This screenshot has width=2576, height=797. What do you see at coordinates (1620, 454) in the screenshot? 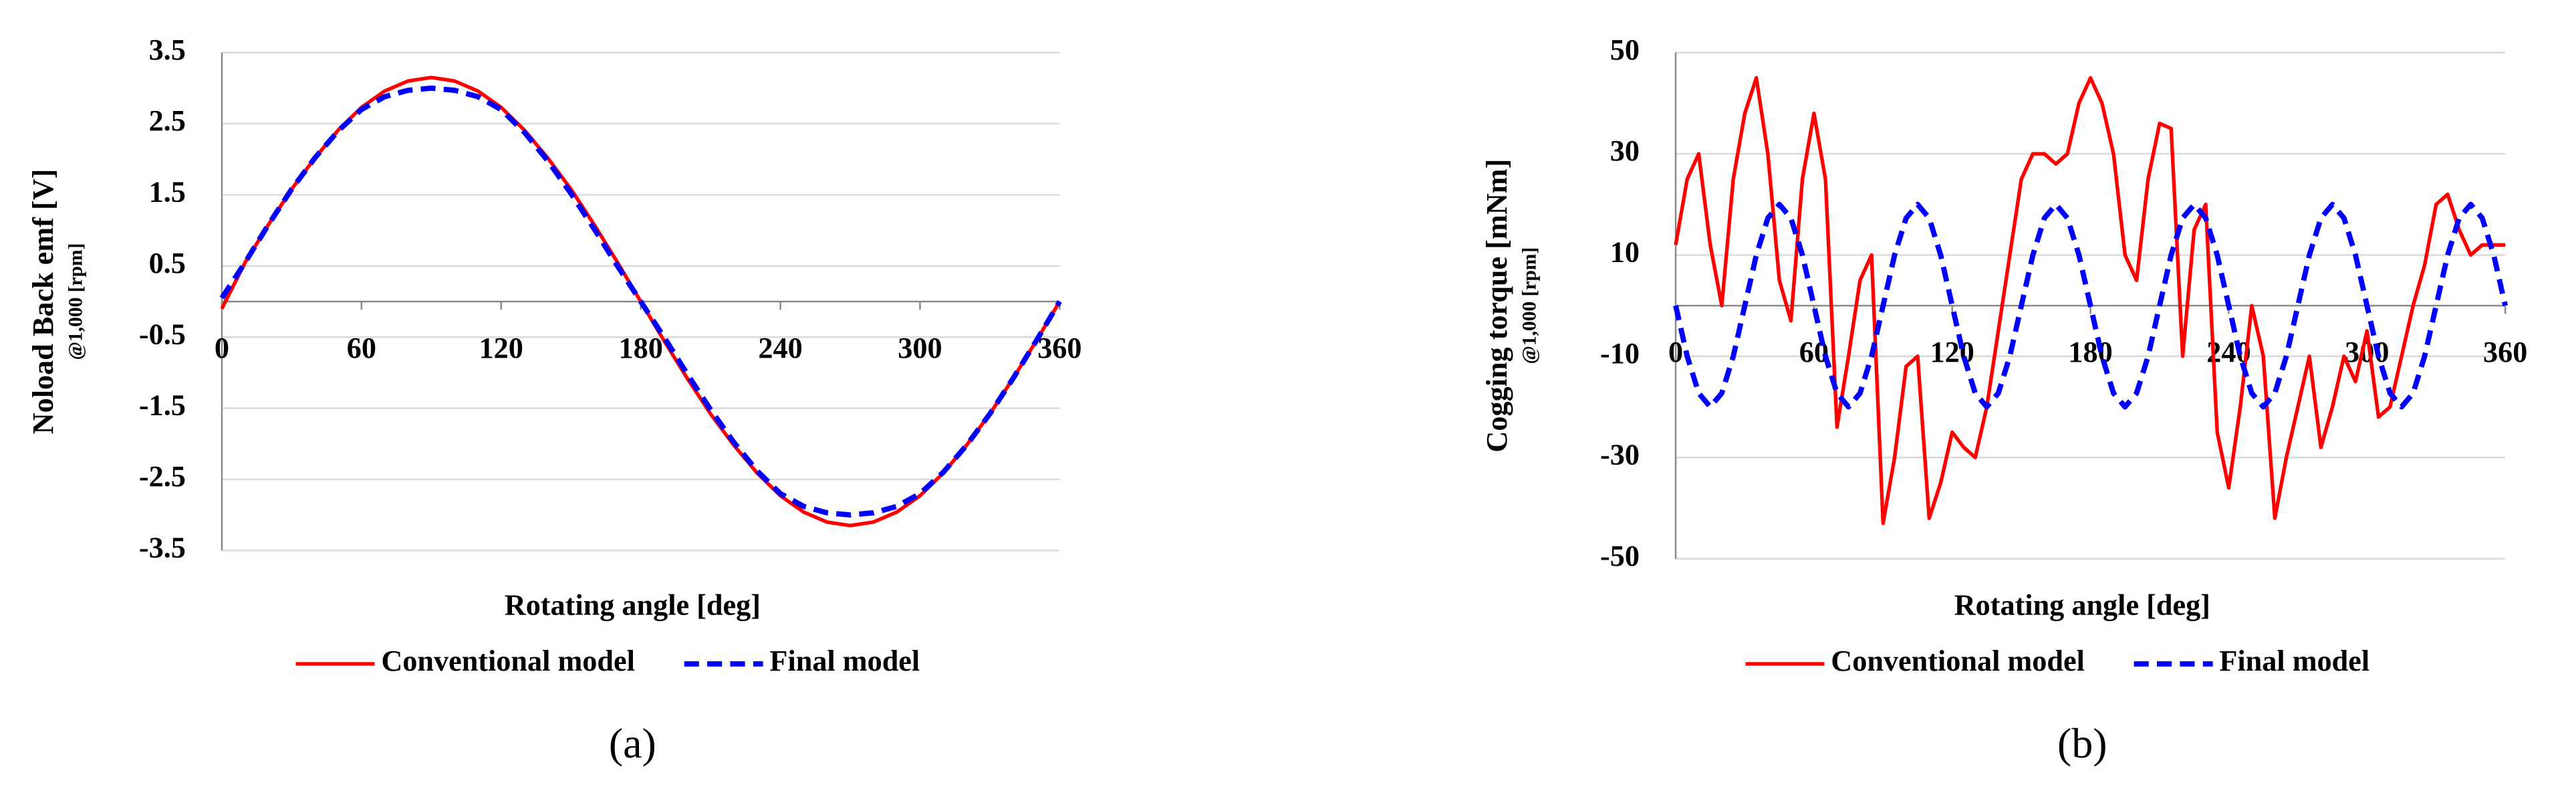
I see `y-tick-label: -30` at bounding box center [1620, 454].